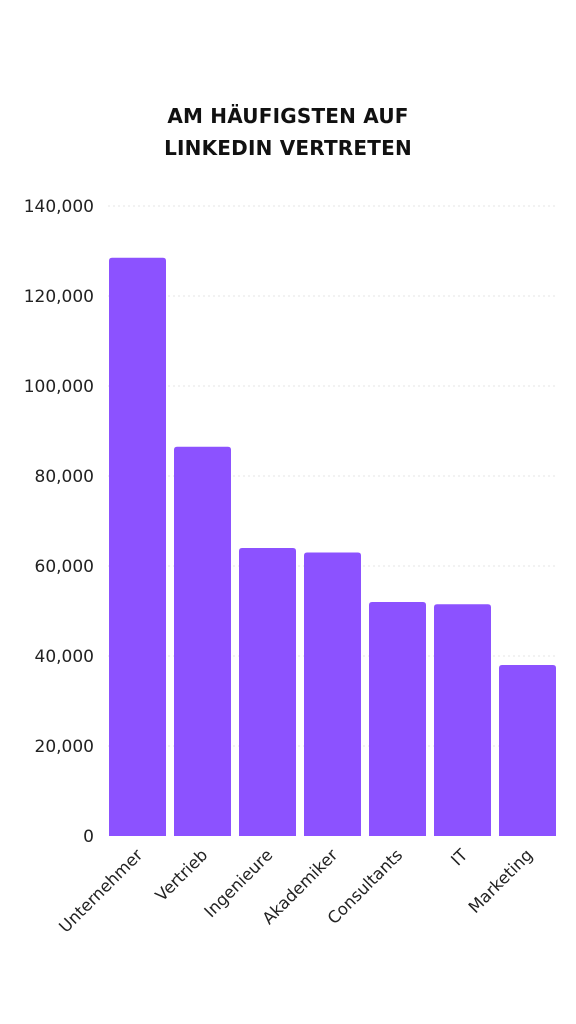 Image resolution: width=576 pixels, height=1024 pixels. I want to click on y-tick-label: 140,000, so click(59, 207).